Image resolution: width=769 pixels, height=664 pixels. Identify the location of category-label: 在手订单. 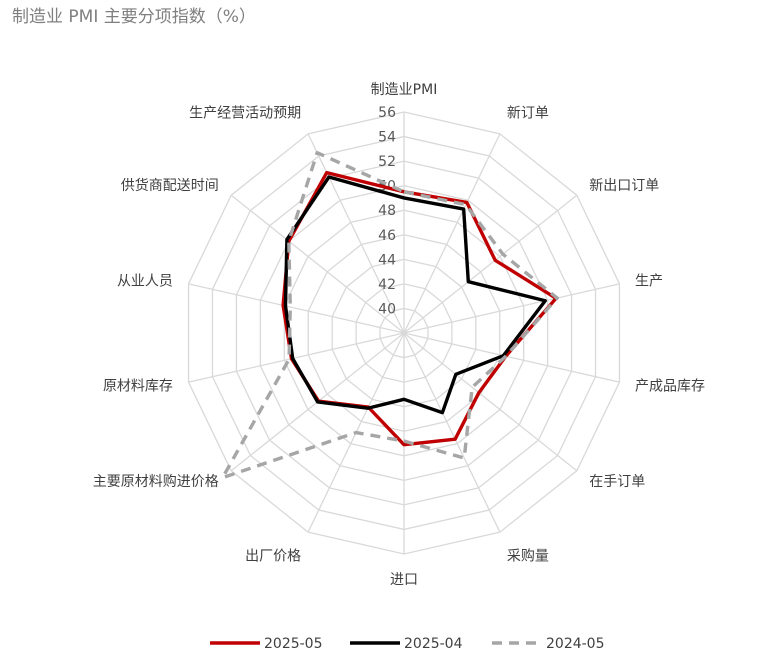
(617, 482).